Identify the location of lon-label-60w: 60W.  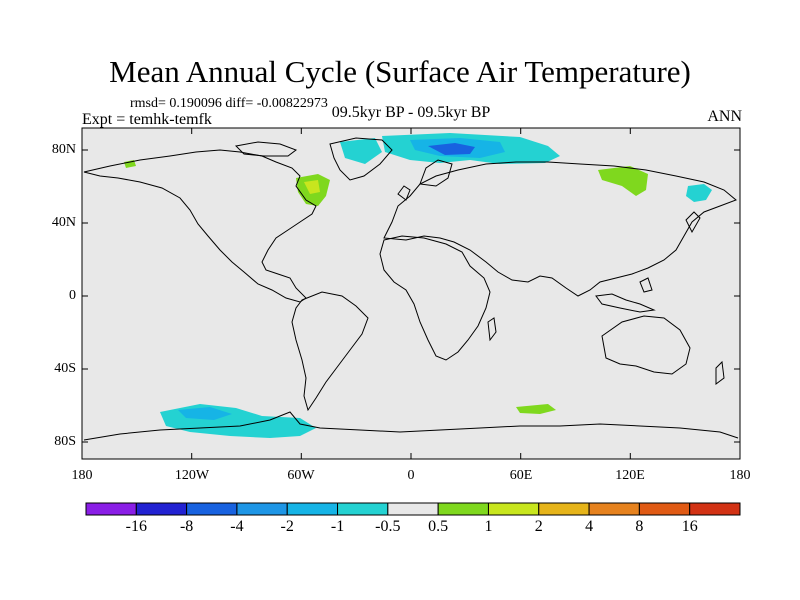
(301, 475).